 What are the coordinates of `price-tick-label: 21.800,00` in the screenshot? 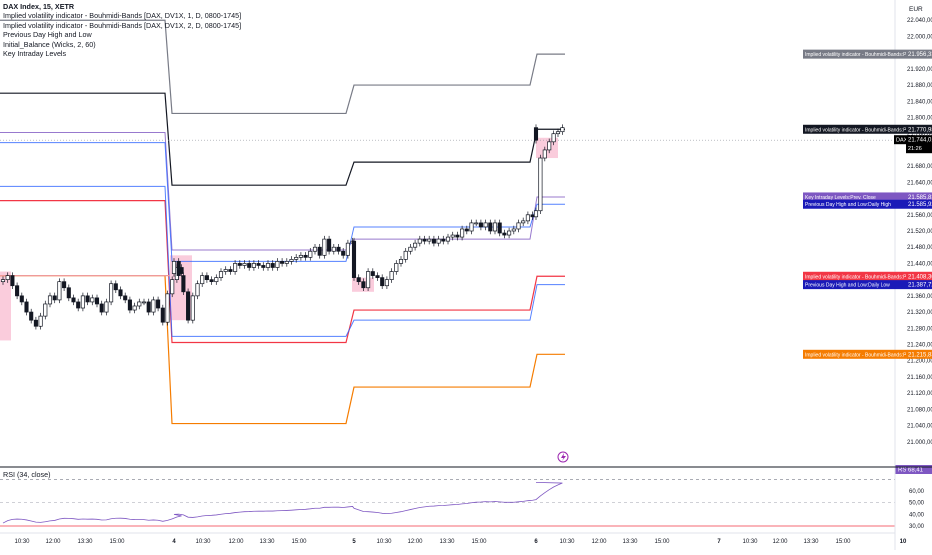 It's located at (919, 119).